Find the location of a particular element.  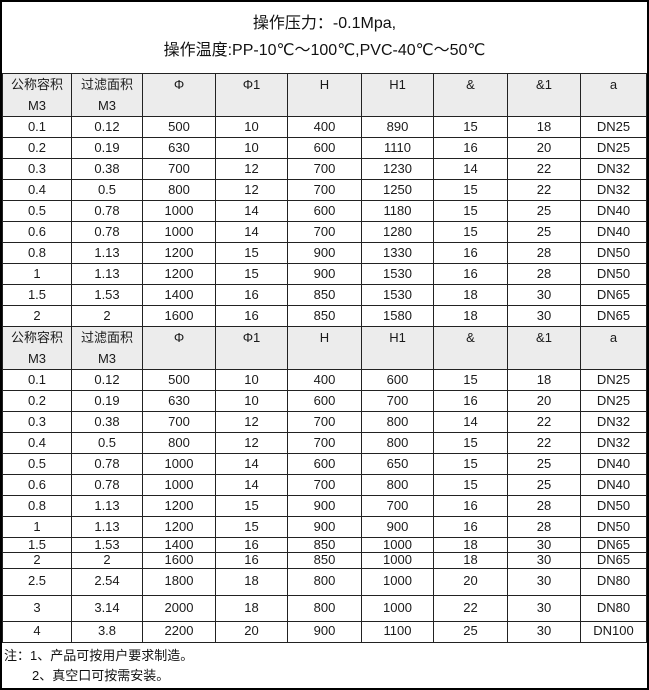

table-cell: 2200 is located at coordinates (179, 631).